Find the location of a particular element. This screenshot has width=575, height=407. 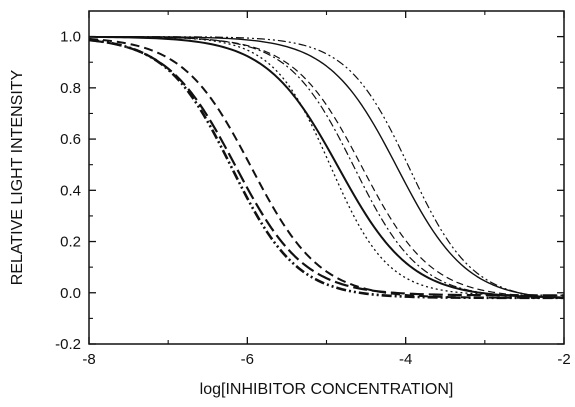

x-tick-label: -2 is located at coordinates (563, 359).